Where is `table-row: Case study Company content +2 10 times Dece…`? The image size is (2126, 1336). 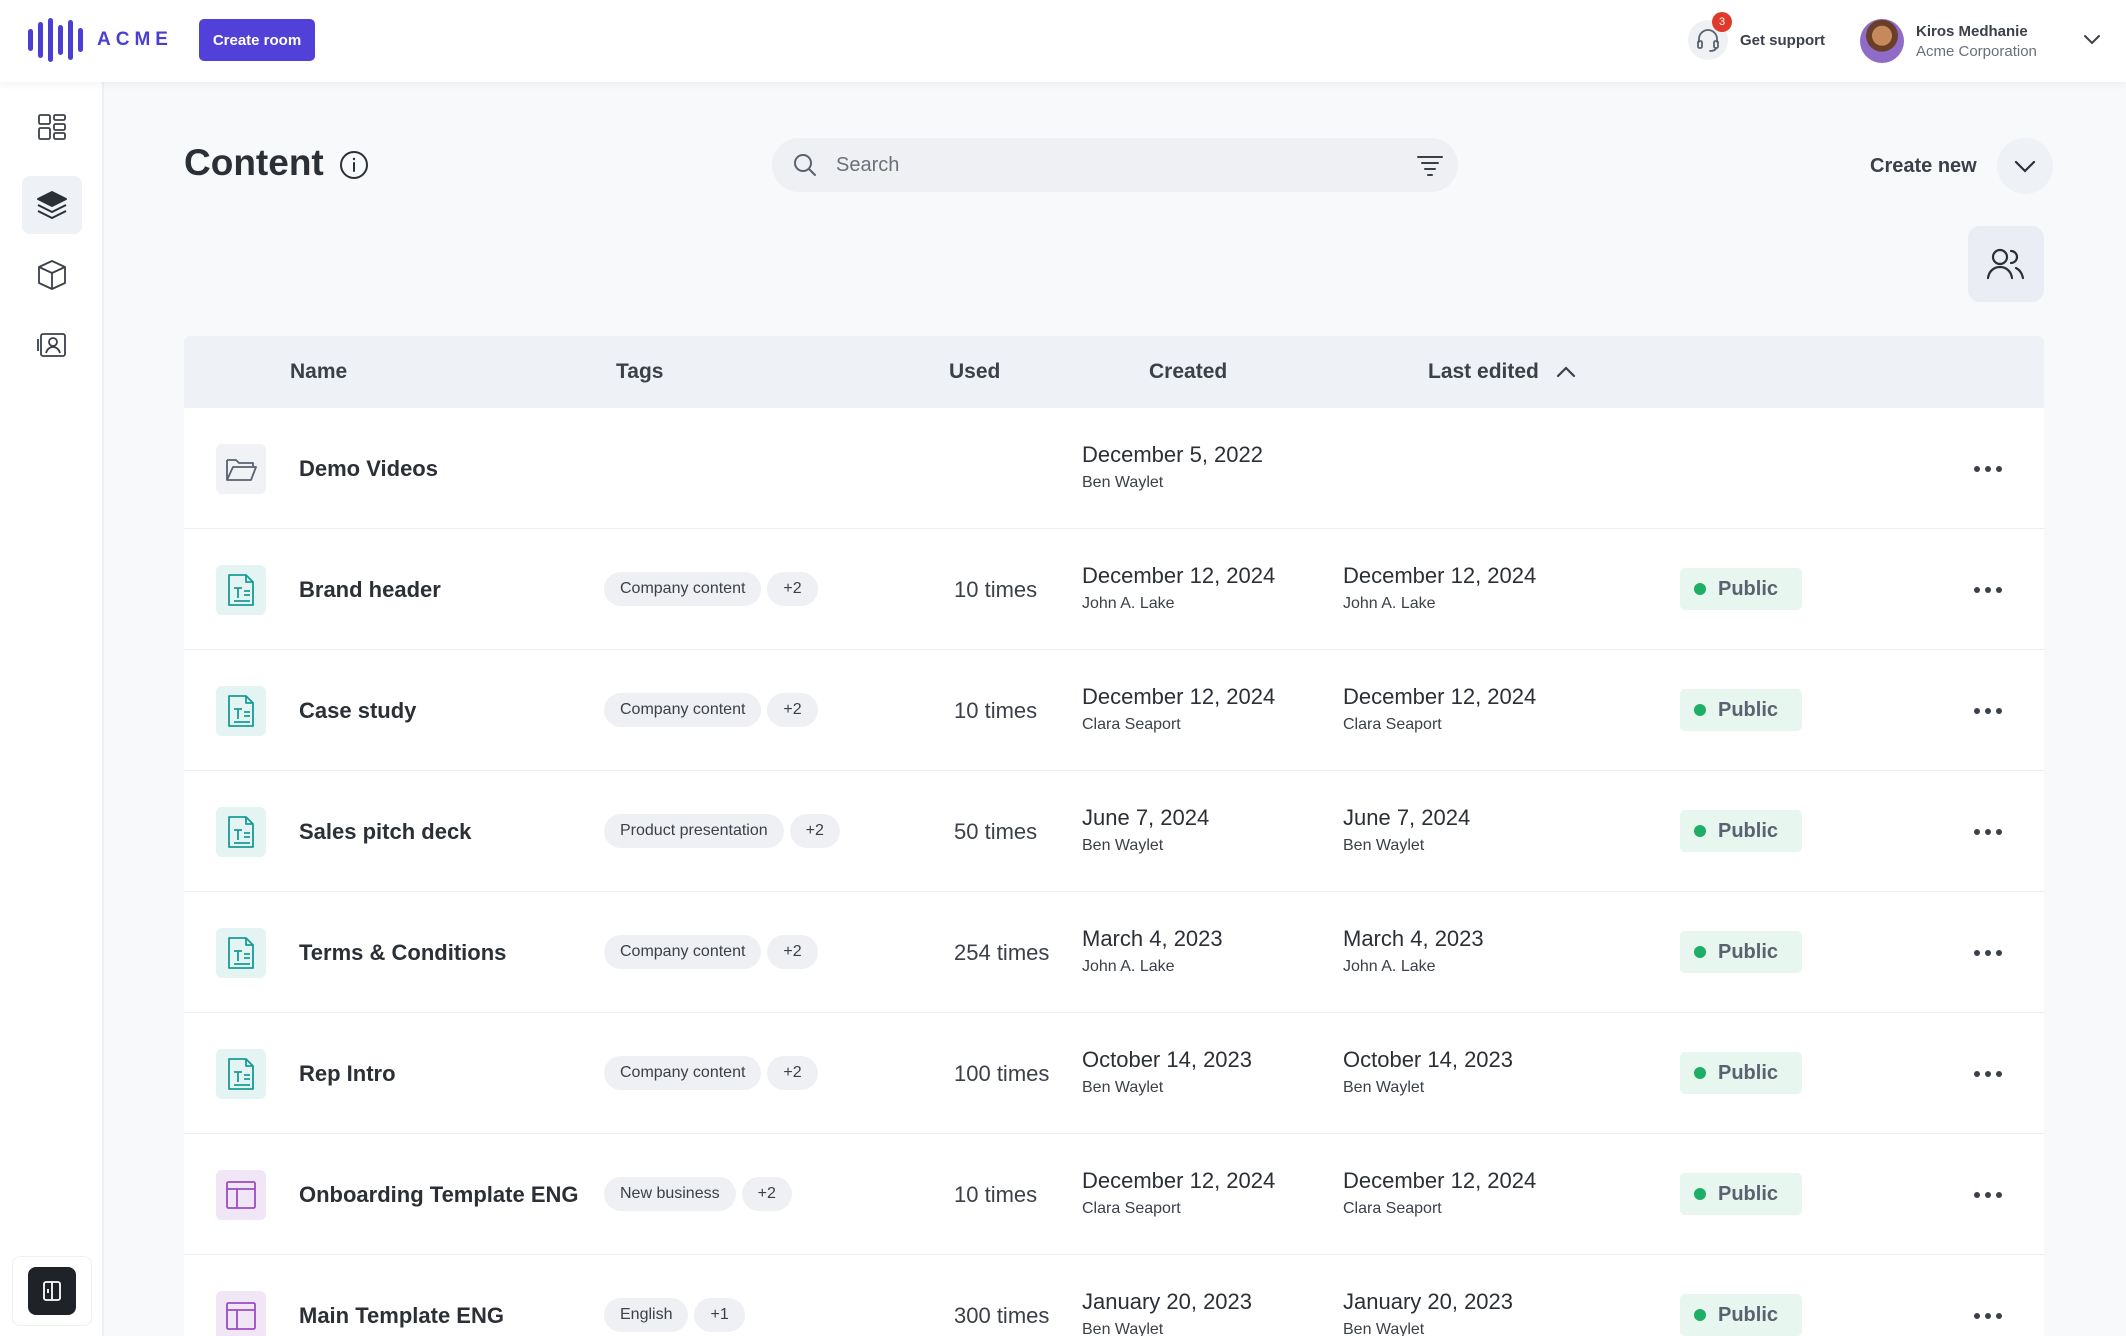
table-row: Case study Company content +2 10 times Dece… is located at coordinates (1114, 710).